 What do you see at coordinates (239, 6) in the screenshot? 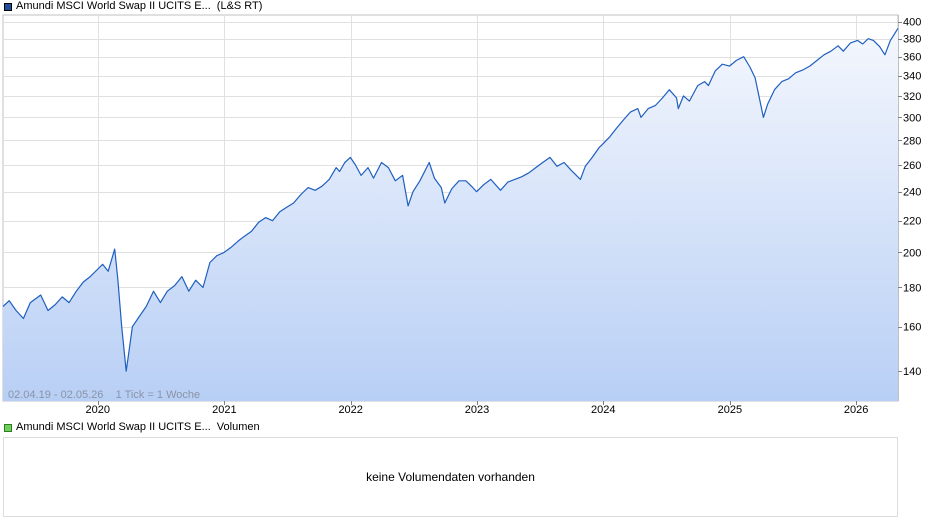
I see `price-legend-source: (L&S RT)` at bounding box center [239, 6].